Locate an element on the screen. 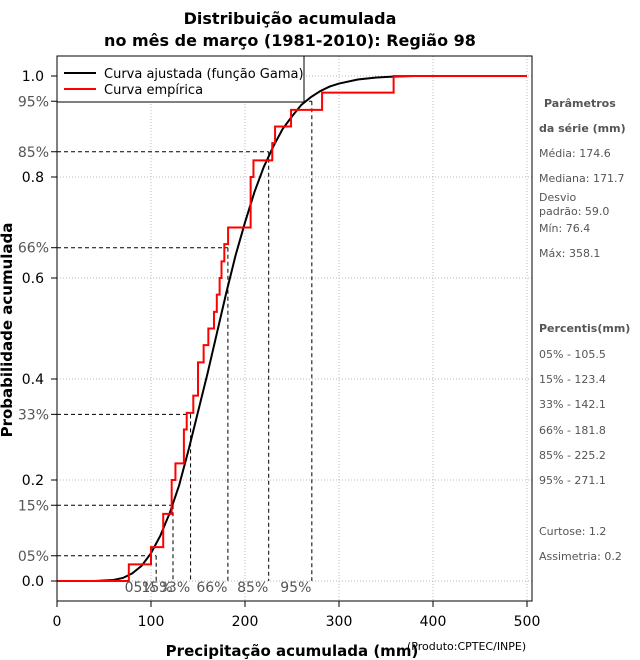 The image size is (640, 660). x-tick-label-5: 500 is located at coordinates (527, 622).